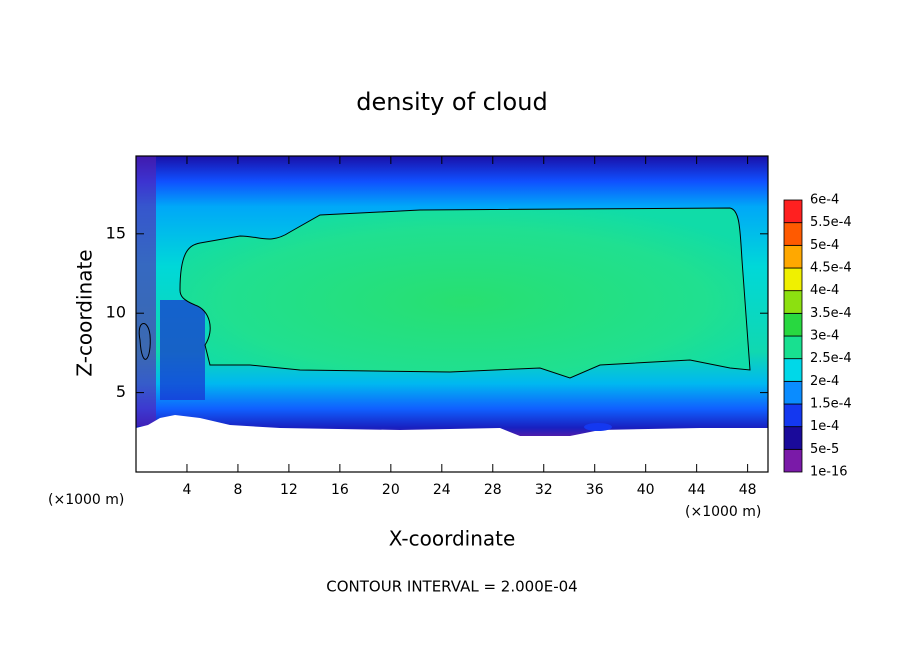  What do you see at coordinates (116, 232) in the screenshot?
I see `y-tick-label: 15` at bounding box center [116, 232].